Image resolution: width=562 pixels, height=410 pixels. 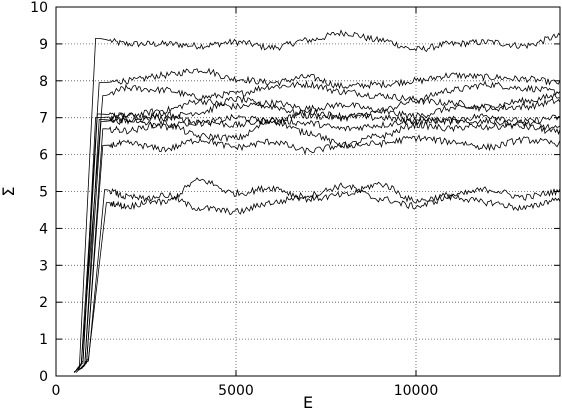 What do you see at coordinates (43, 156) in the screenshot?
I see `y-tick-label: 6` at bounding box center [43, 156].